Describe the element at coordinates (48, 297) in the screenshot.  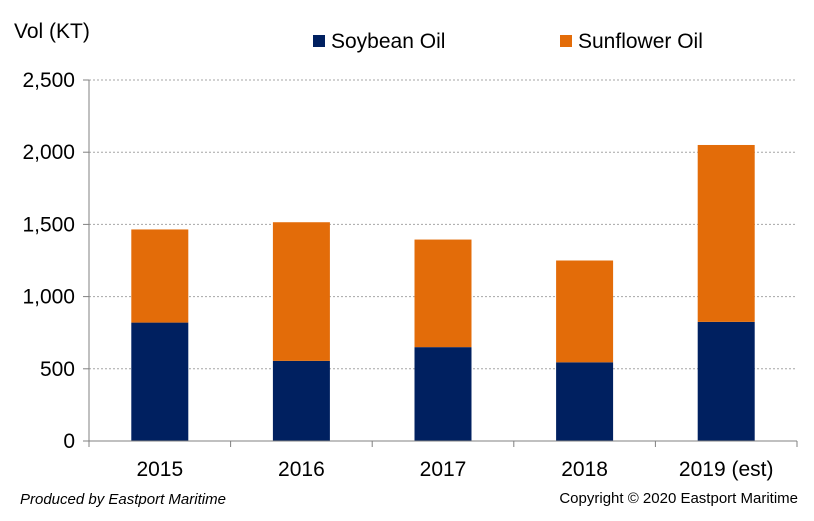
I see `y-tick-label: 1,000` at that location.